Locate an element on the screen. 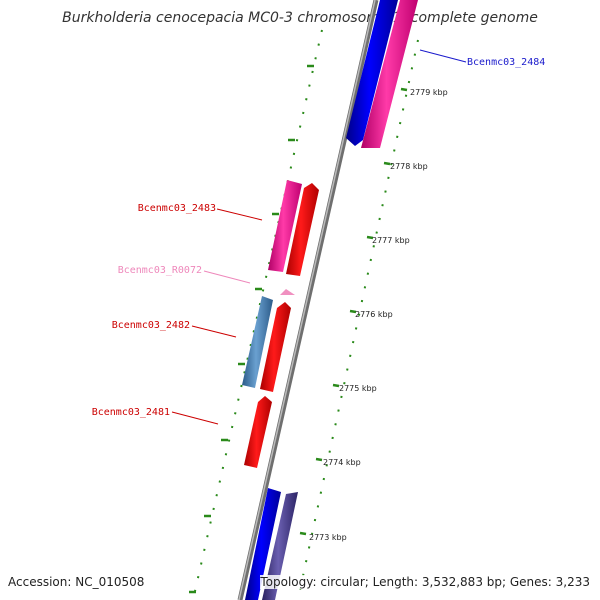 The image size is (600, 600). gene-2484-pink is located at coordinates (389, 74).